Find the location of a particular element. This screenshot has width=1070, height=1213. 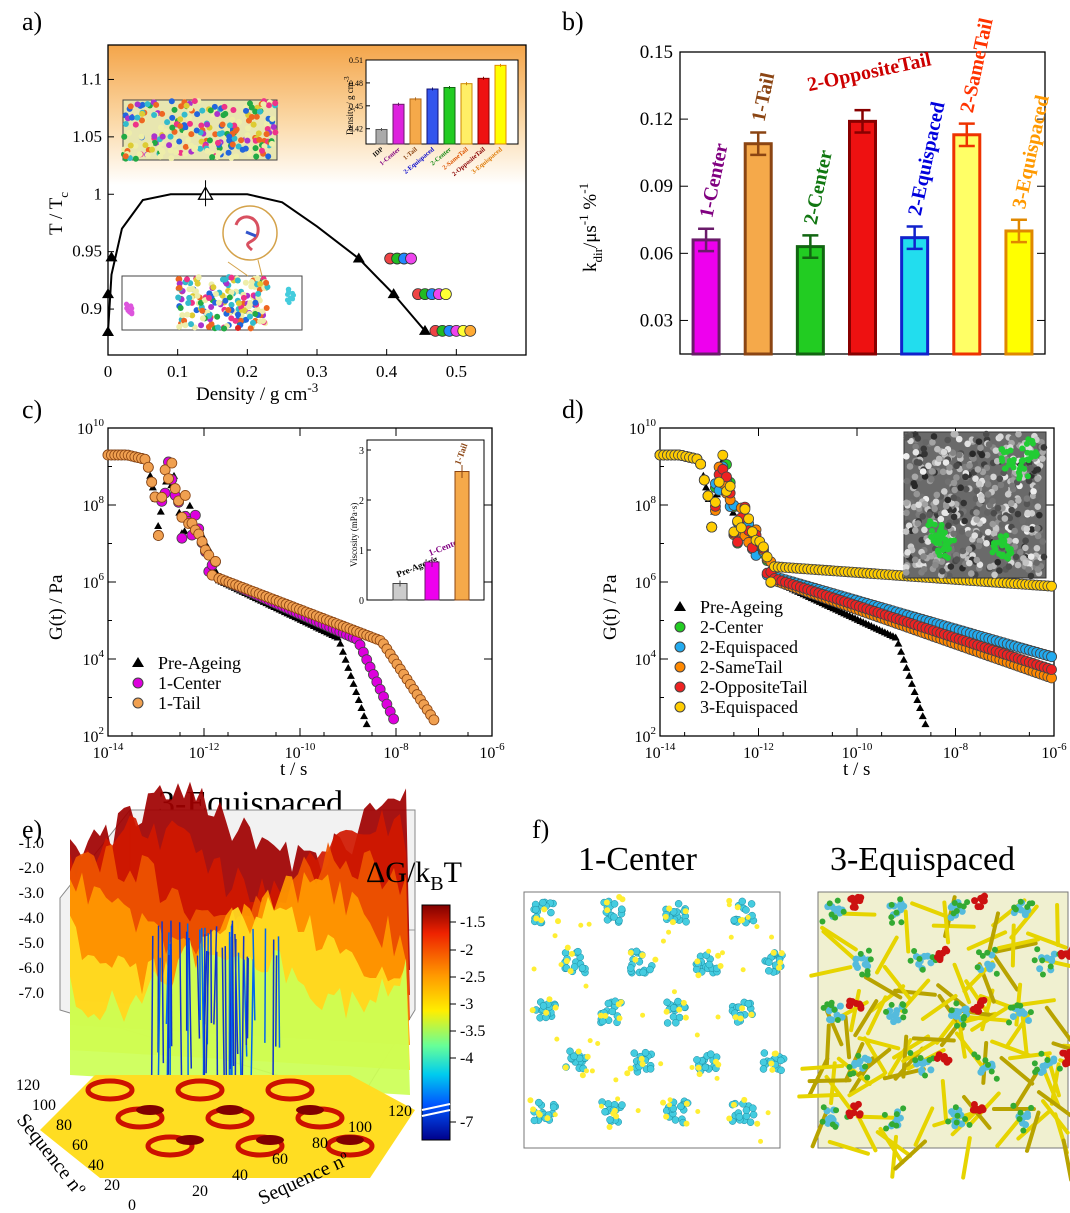

e-xtick-label: 20 is located at coordinates (200, 1191).